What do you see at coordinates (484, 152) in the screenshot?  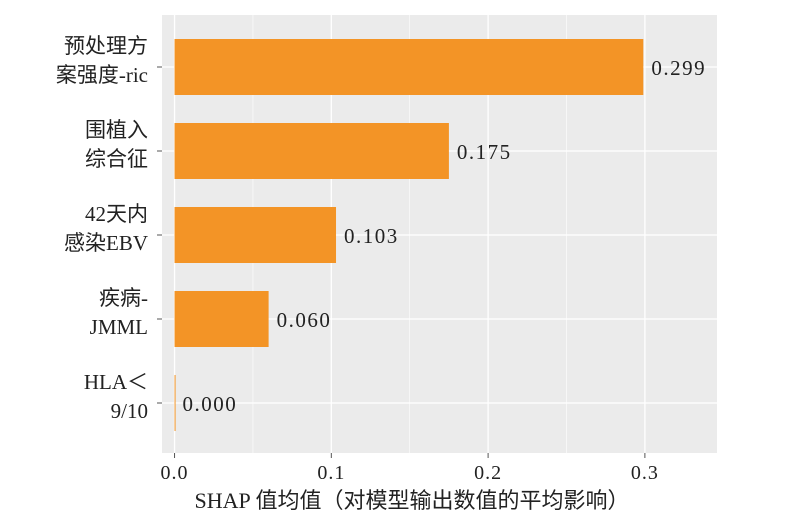 I see `bar-value-label: 0.175` at bounding box center [484, 152].